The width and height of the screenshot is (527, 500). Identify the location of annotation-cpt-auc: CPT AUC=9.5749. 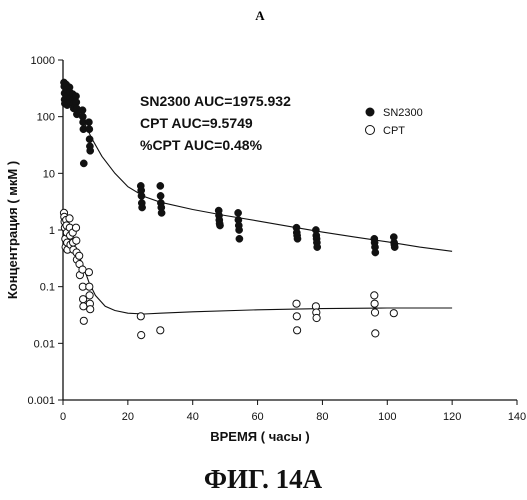
(196, 123).